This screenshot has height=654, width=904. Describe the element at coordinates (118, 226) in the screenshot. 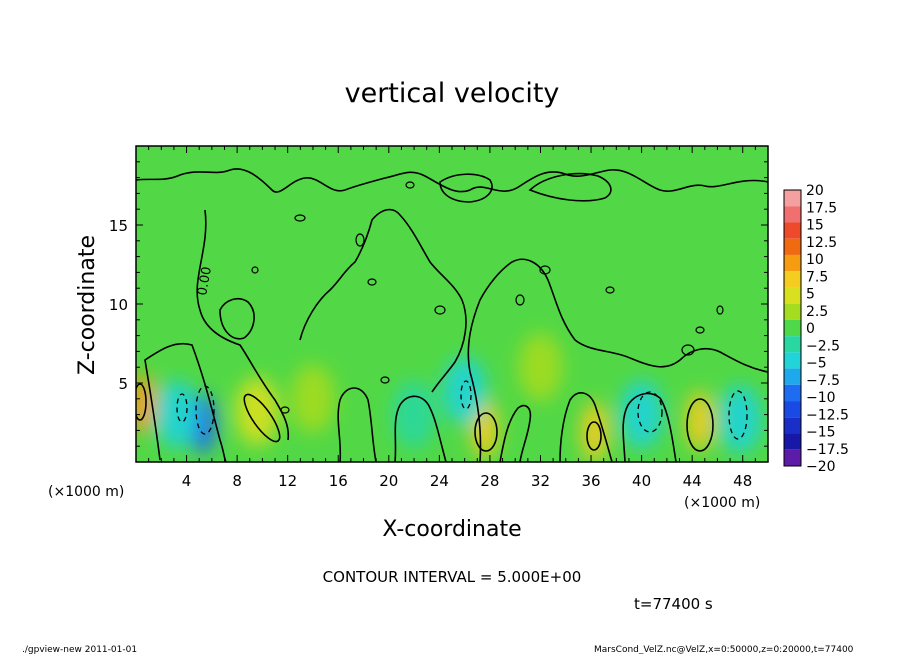

I see `y-tick-label: 15` at that location.